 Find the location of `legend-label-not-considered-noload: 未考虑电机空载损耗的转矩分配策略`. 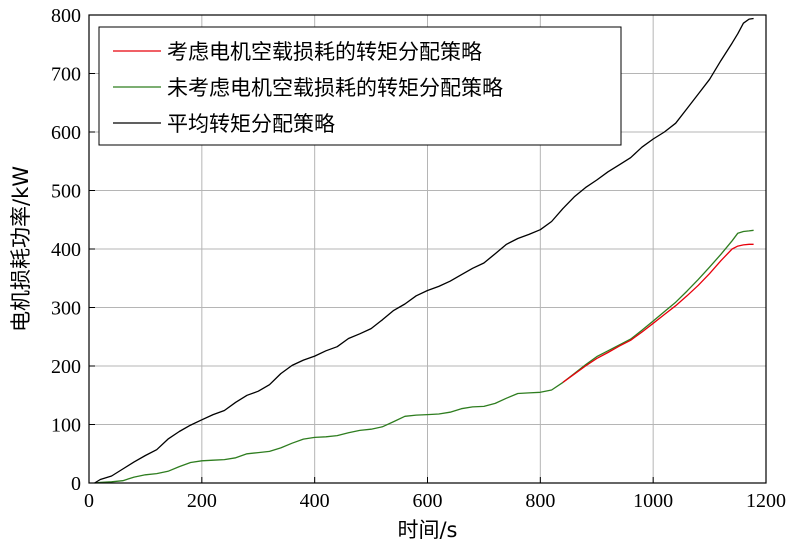

legend-label-not-considered-noload: 未考虑电机空载损耗的转矩分配策略 is located at coordinates (335, 88).